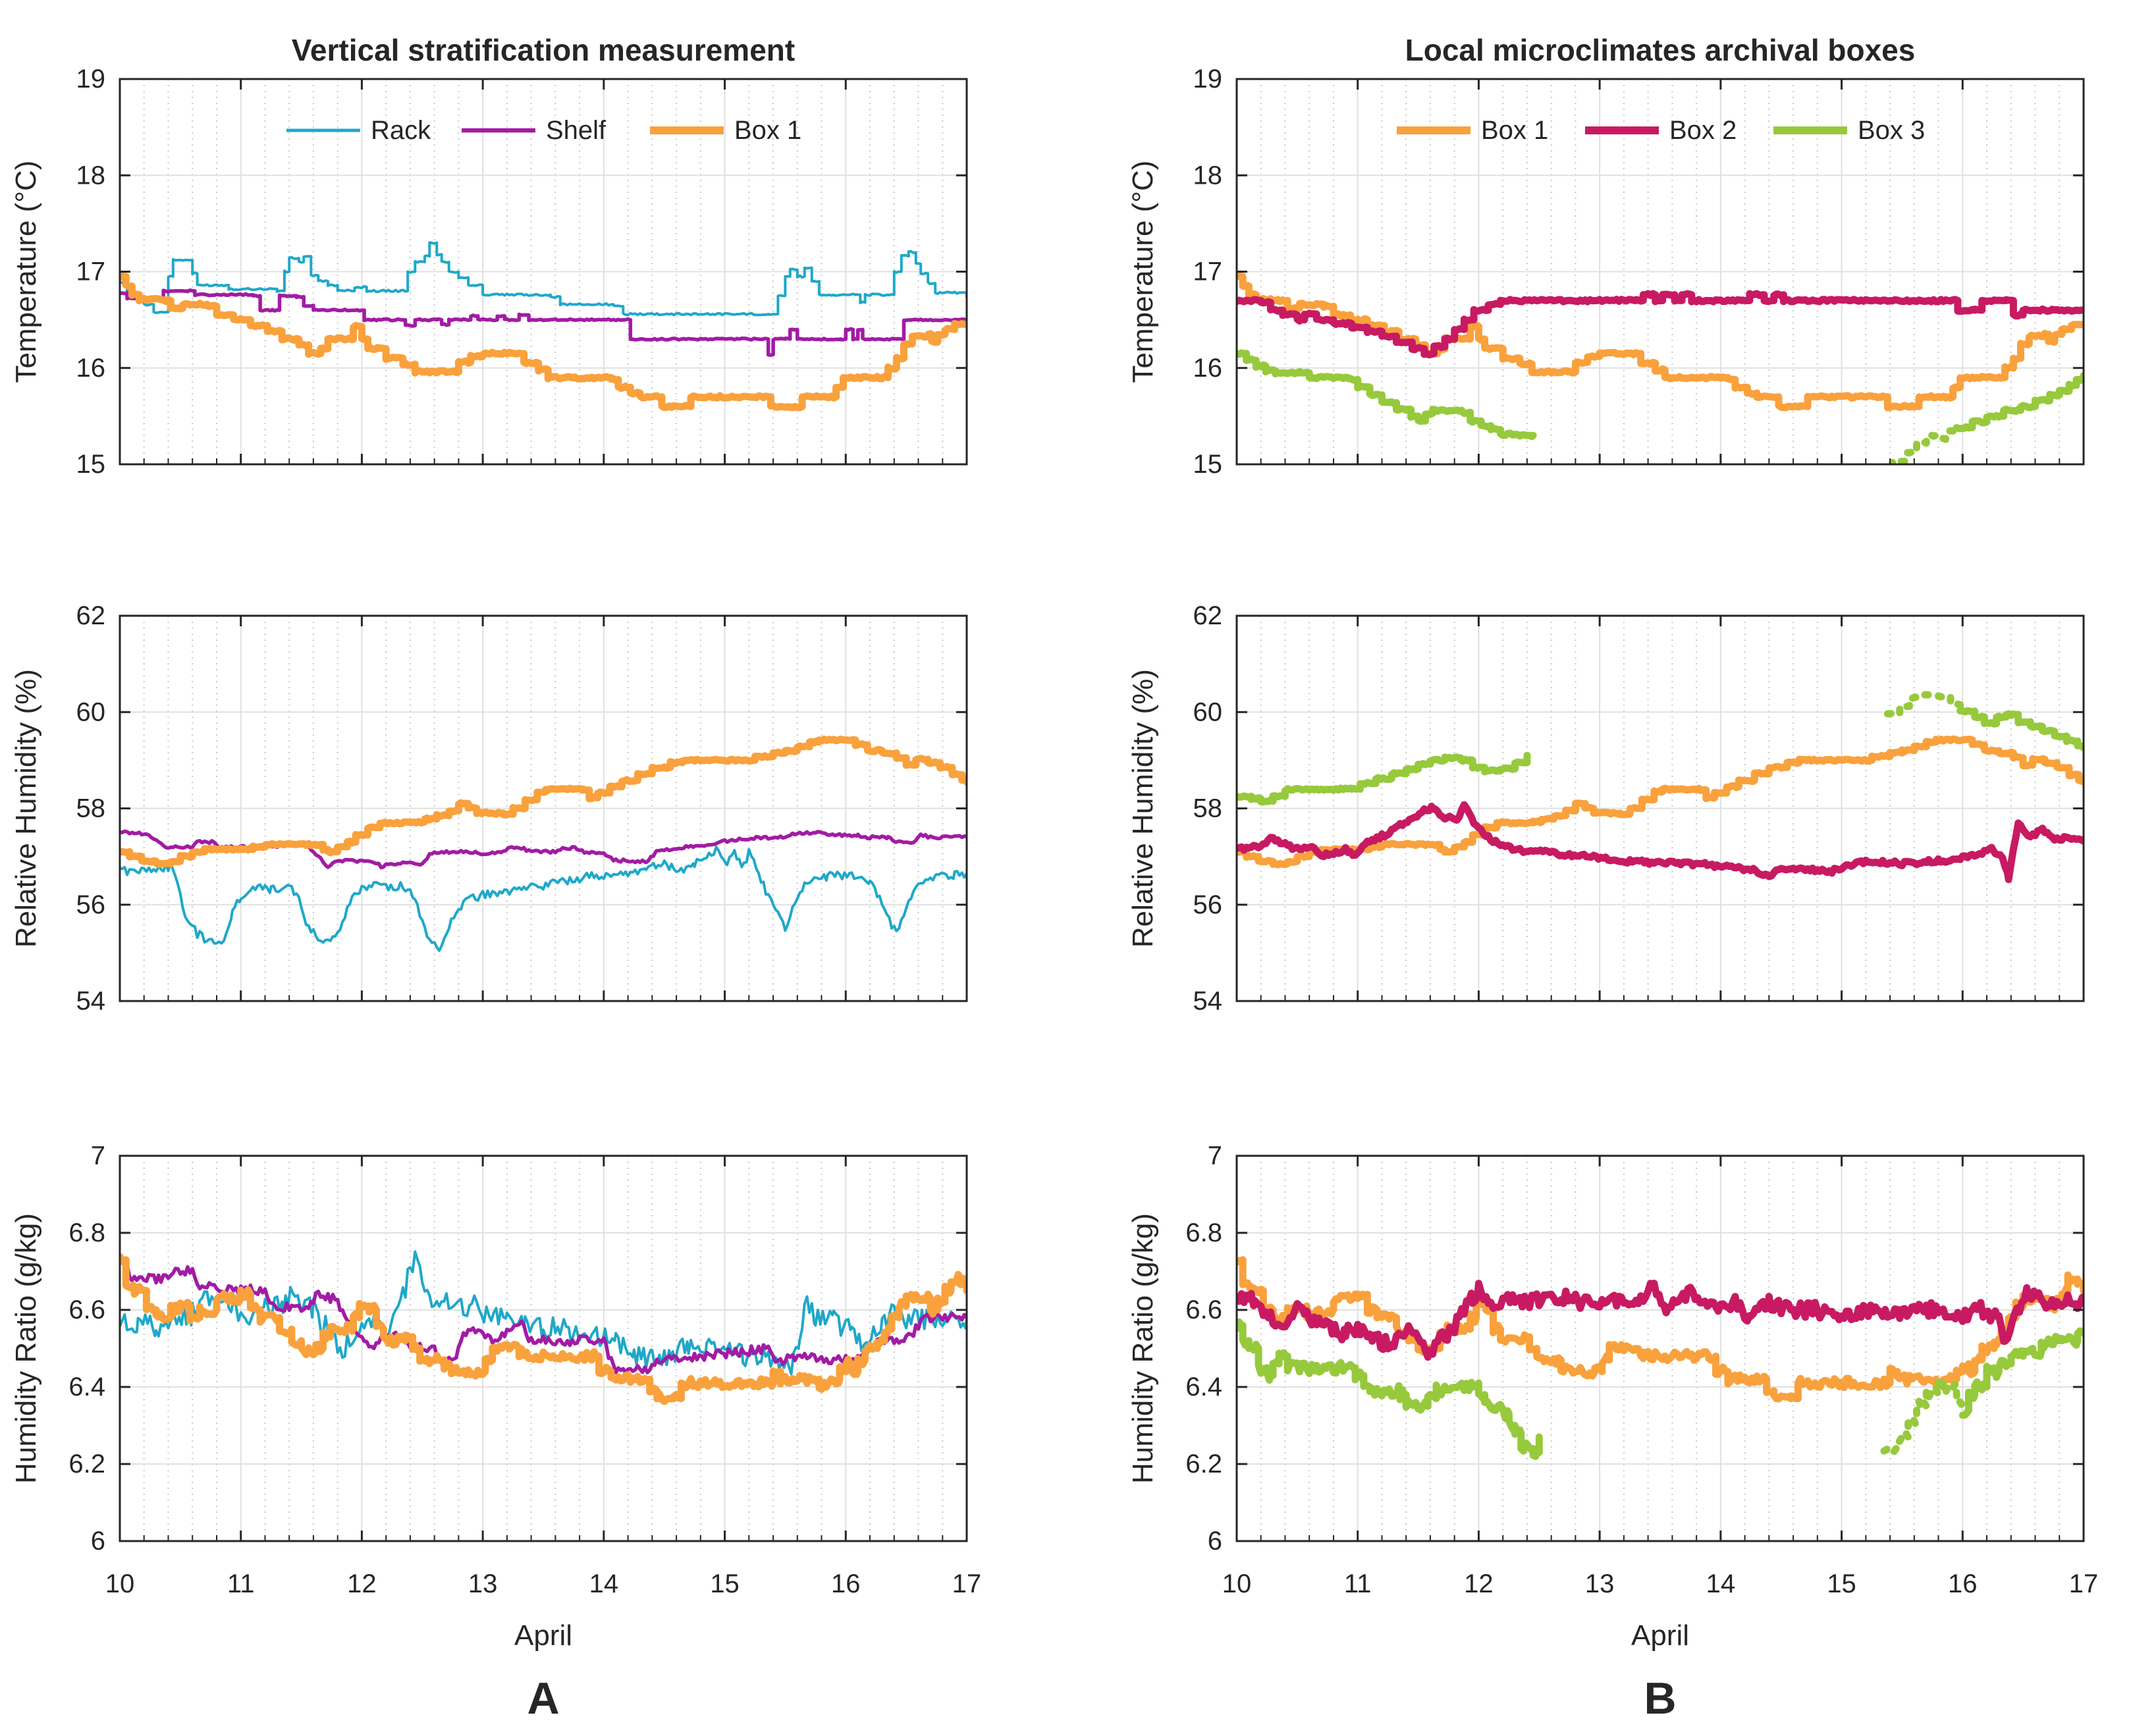 The width and height of the screenshot is (2131, 1736). What do you see at coordinates (1703, 130) in the screenshot?
I see `legend-label: Box 2` at bounding box center [1703, 130].